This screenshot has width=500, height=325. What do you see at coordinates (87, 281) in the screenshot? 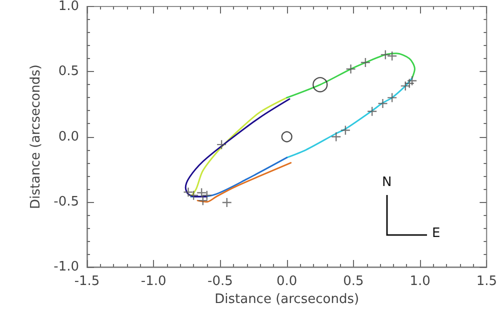
I see `x-tick-label: -1.5` at bounding box center [87, 281].